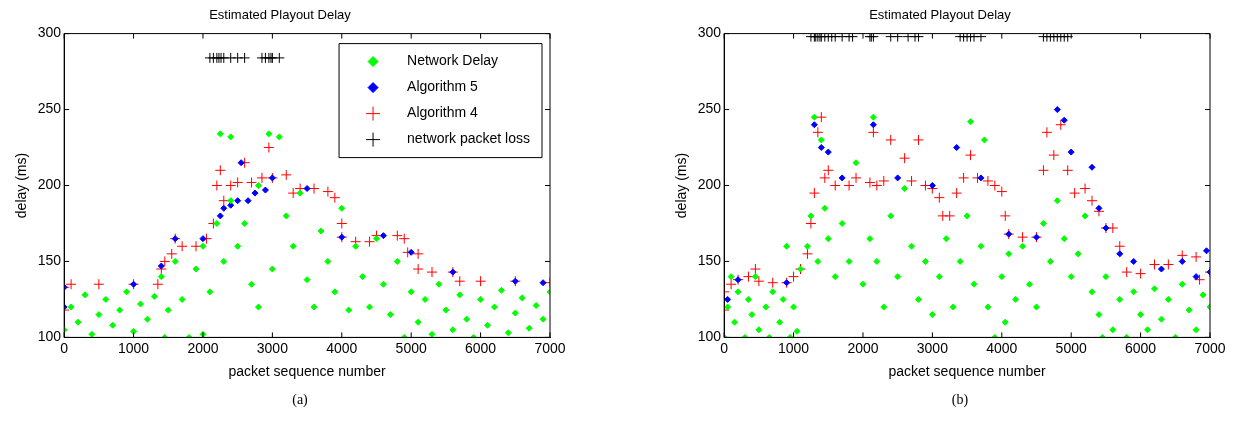 Image resolution: width=1241 pixels, height=425 pixels. What do you see at coordinates (453, 60) in the screenshot?
I see `legend-label: Network Delay` at bounding box center [453, 60].